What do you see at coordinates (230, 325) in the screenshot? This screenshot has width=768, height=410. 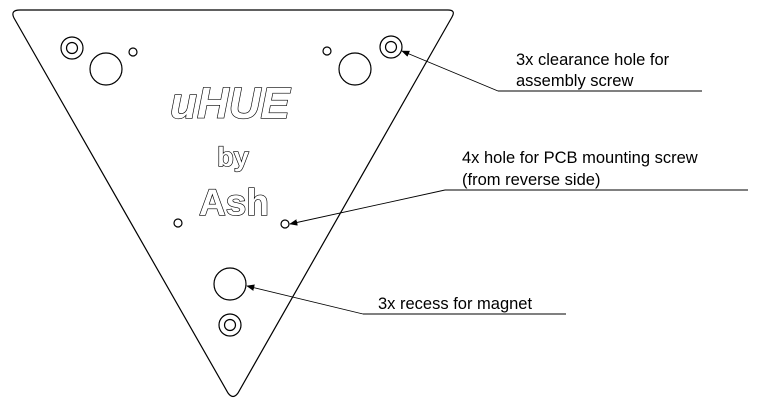 I see `clearance-hole-bottom` at bounding box center [230, 325].